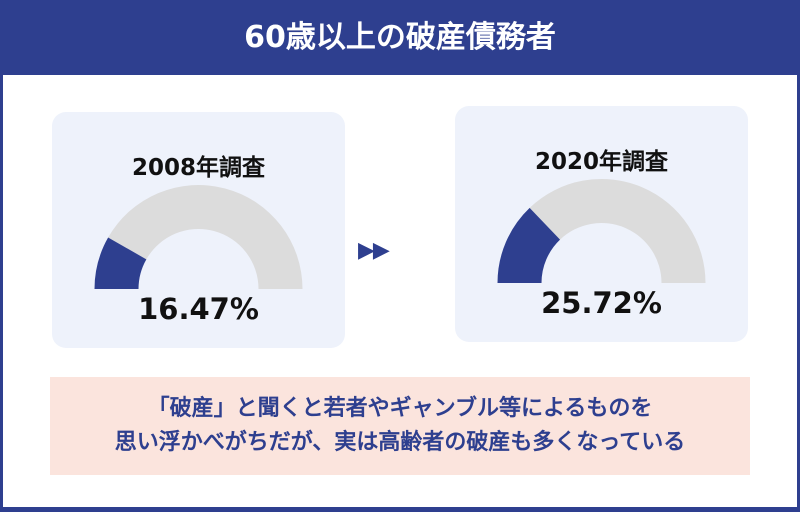  Describe the element at coordinates (601, 162) in the screenshot. I see `gauge-label: 2020年調査` at that location.